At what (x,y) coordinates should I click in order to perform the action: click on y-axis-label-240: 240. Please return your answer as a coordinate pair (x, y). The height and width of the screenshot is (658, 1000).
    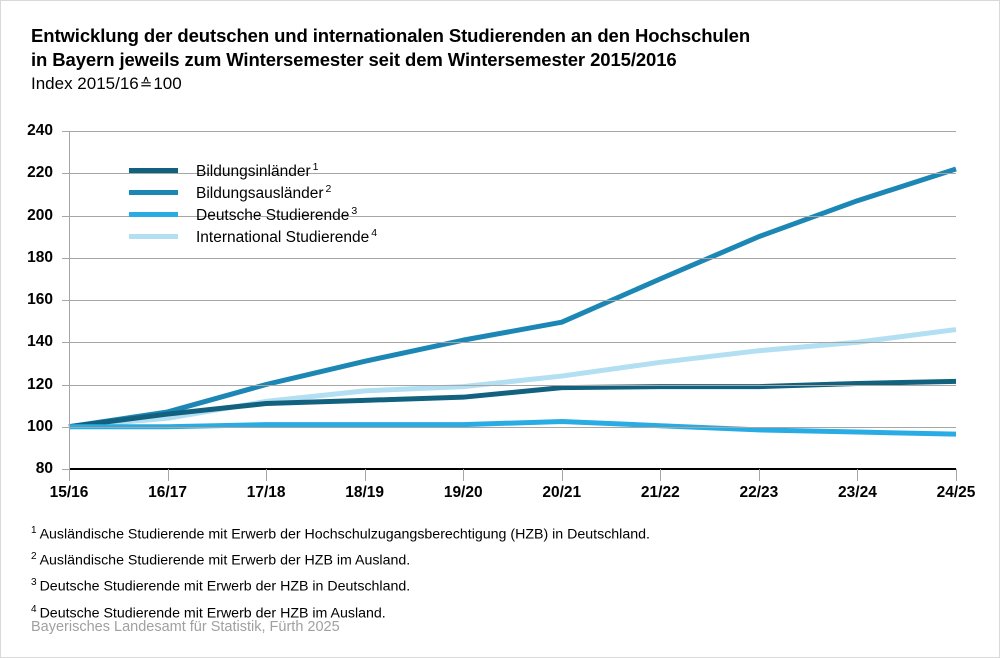
    Looking at the image, I should click on (40, 130).